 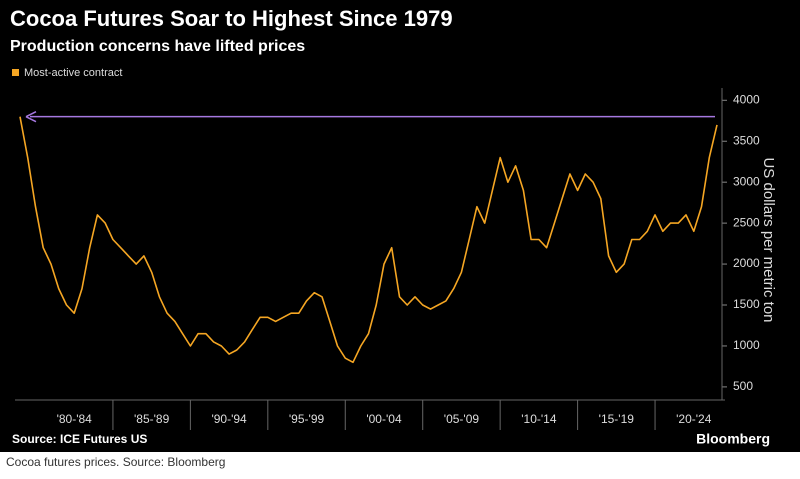 What do you see at coordinates (743, 386) in the screenshot?
I see `y-tick-label: 500` at bounding box center [743, 386].